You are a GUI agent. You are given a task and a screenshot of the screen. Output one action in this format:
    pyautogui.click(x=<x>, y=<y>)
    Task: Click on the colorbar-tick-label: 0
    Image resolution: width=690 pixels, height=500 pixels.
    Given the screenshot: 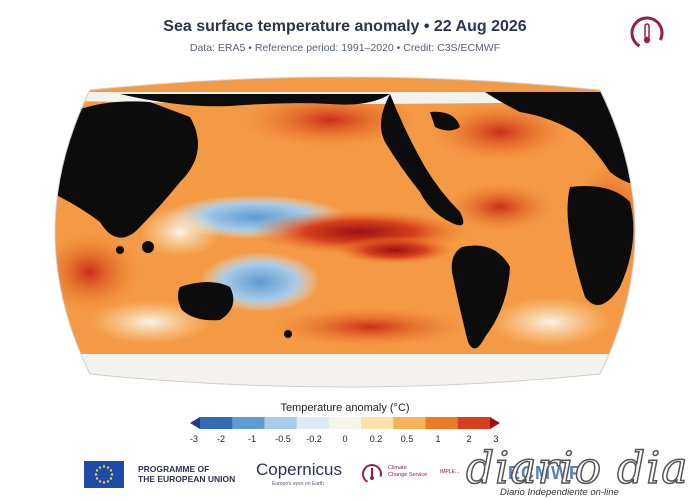 What is the action you would take?
    pyautogui.click(x=345, y=439)
    